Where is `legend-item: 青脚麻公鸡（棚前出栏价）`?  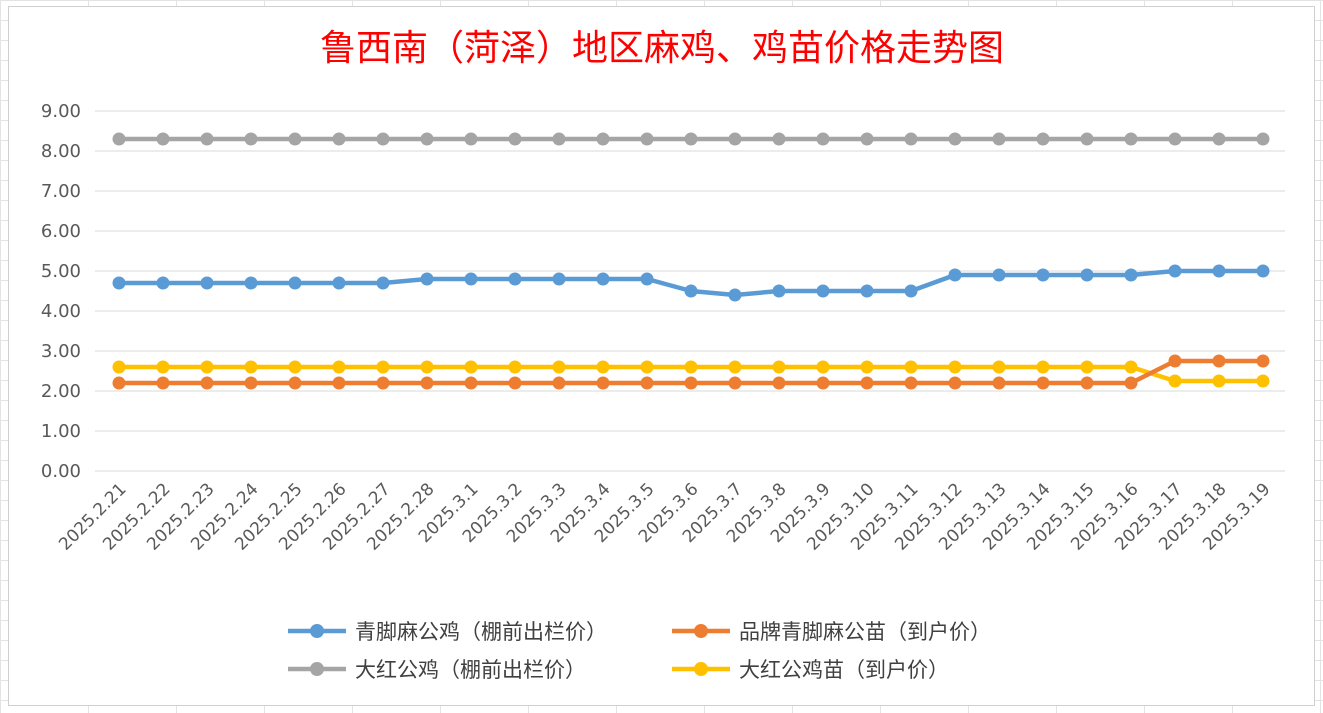 legend-item: 青脚麻公鸡（棚前出栏价） is located at coordinates (447, 632).